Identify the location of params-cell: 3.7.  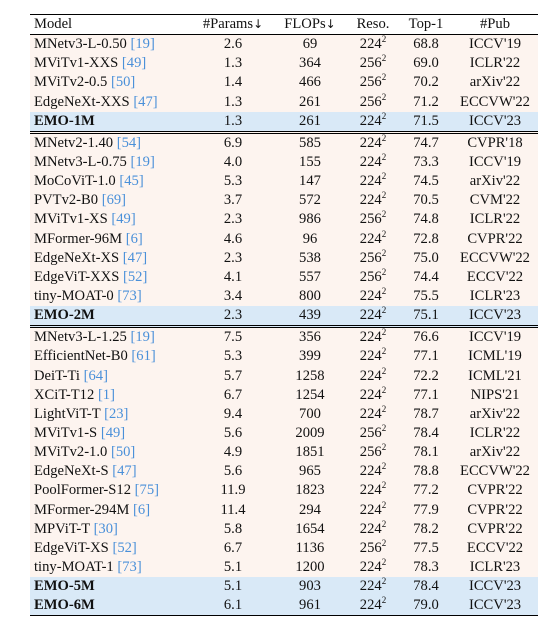
(233, 201).